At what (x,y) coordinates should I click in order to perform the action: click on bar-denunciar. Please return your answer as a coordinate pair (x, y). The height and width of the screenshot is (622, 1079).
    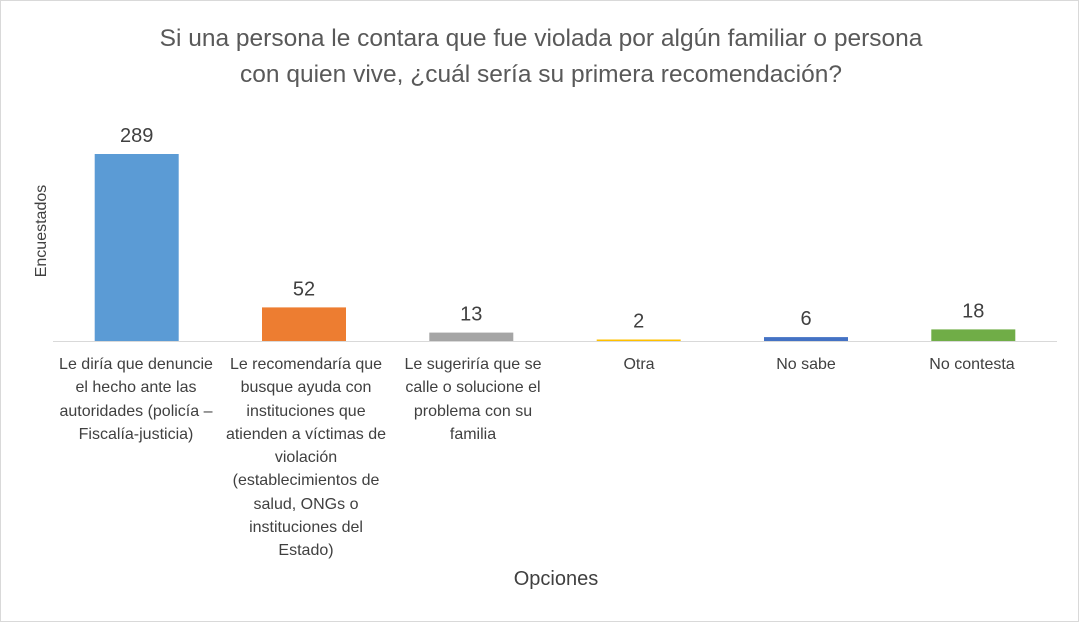
    Looking at the image, I should click on (136, 247).